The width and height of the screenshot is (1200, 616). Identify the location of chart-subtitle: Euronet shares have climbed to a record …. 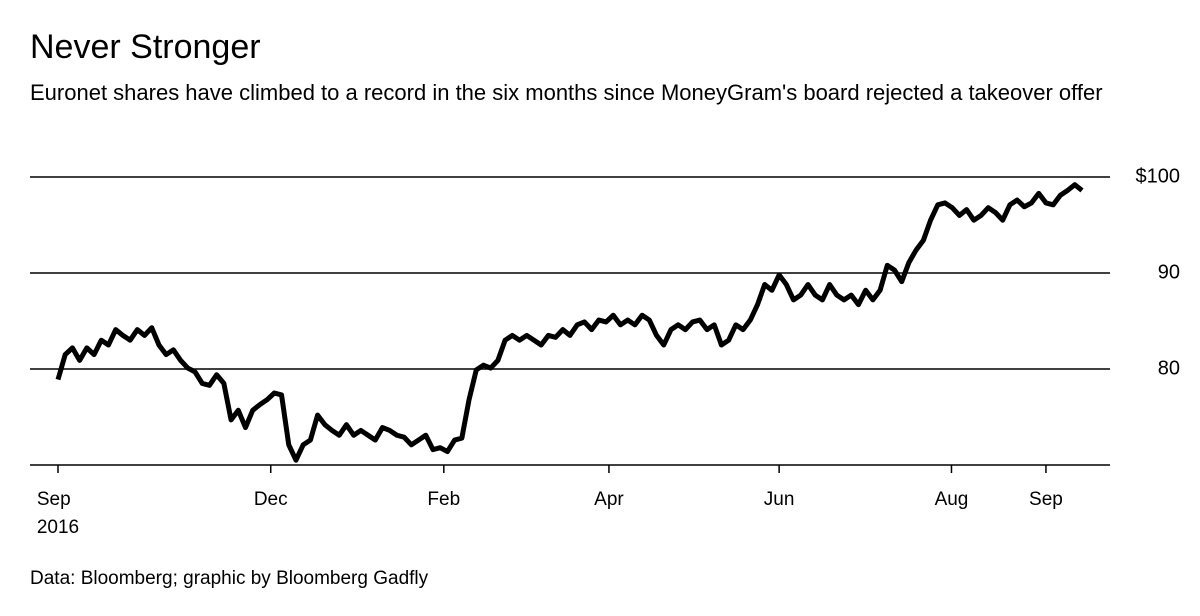
(566, 92).